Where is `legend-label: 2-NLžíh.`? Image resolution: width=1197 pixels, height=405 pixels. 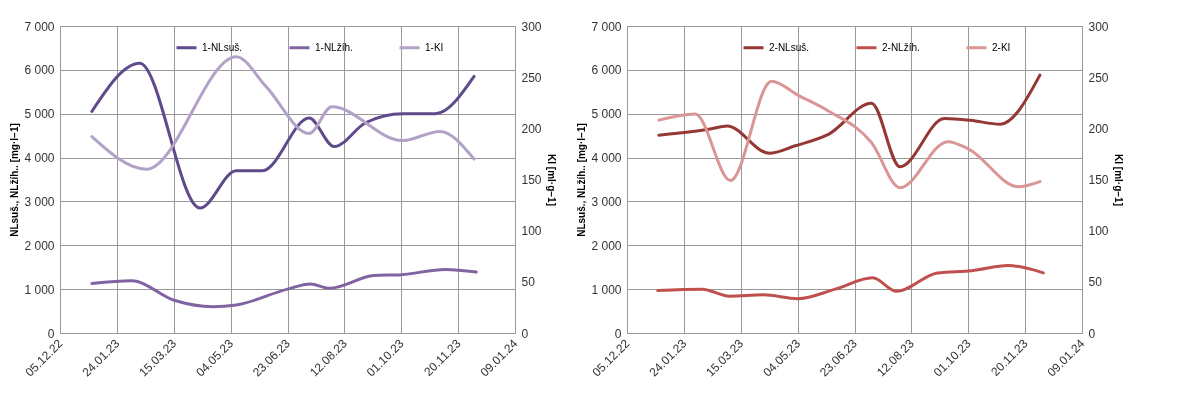 legend-label: 2-NLžíh. is located at coordinates (901, 47).